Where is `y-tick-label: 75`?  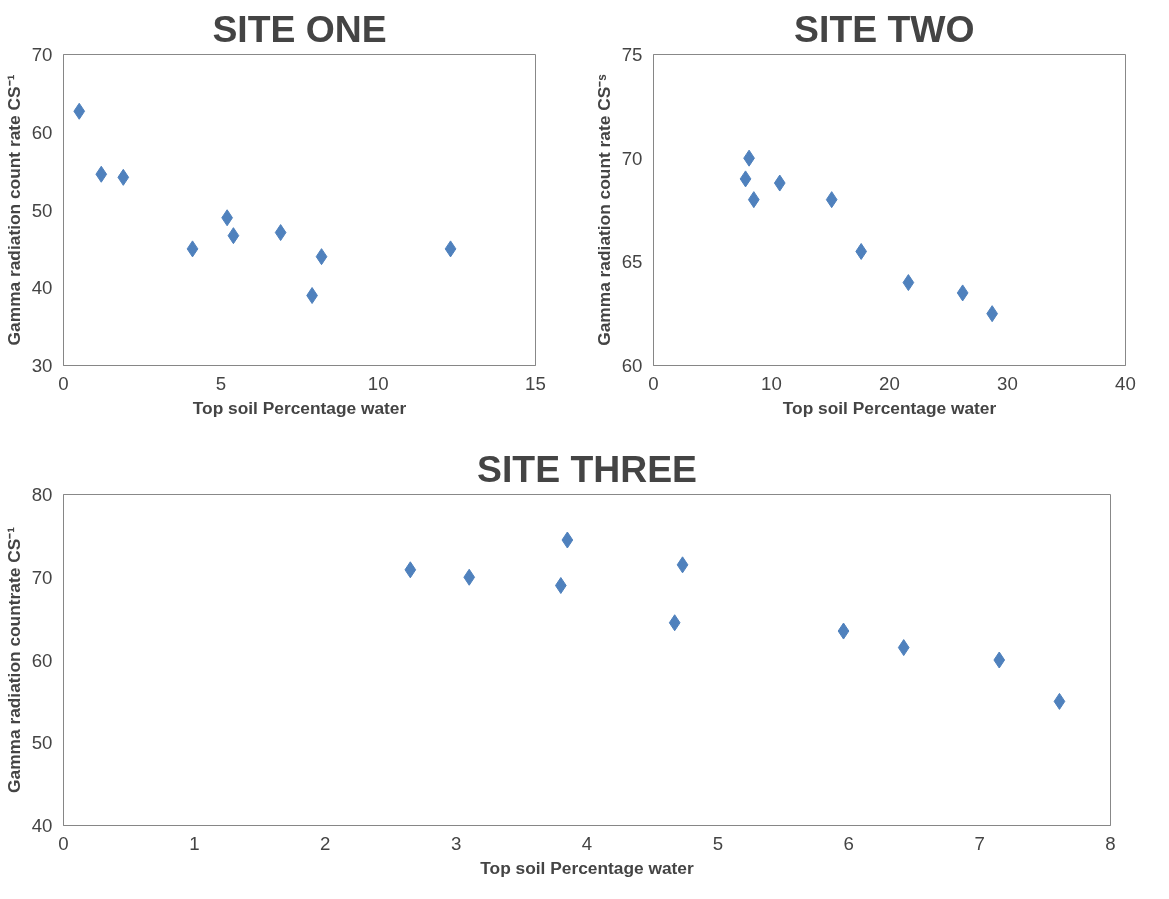 y-tick-label: 75 is located at coordinates (632, 54).